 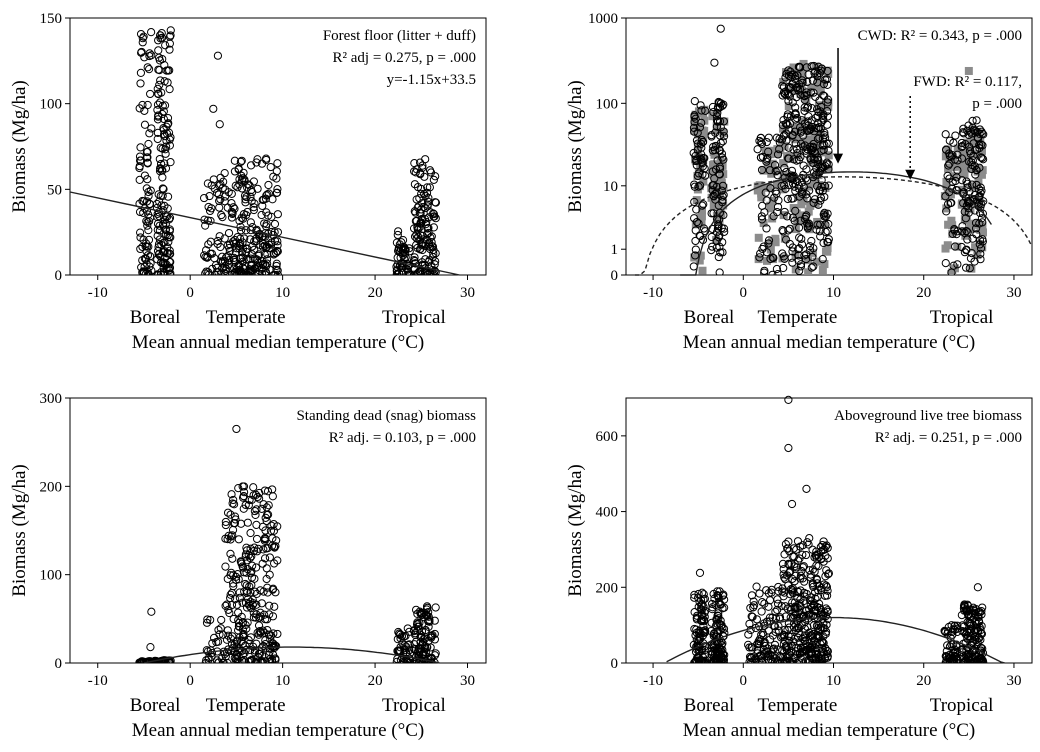 I want to click on x-axis-title: Mean annual median temperature (°C), so click(x=829, y=730).